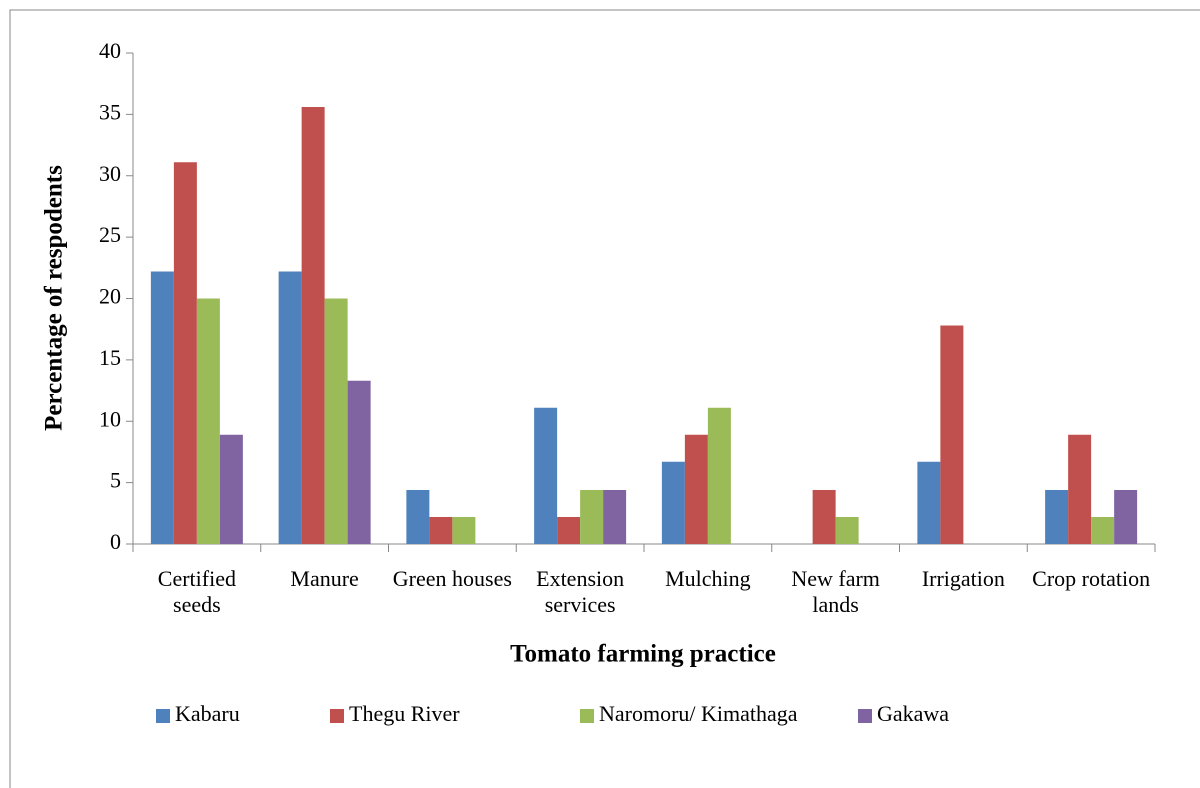  What do you see at coordinates (110, 50) in the screenshot?
I see `y-tick-label: 40` at bounding box center [110, 50].